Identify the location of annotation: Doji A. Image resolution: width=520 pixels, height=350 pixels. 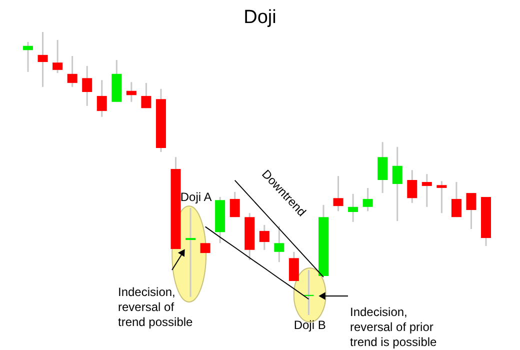
(196, 197).